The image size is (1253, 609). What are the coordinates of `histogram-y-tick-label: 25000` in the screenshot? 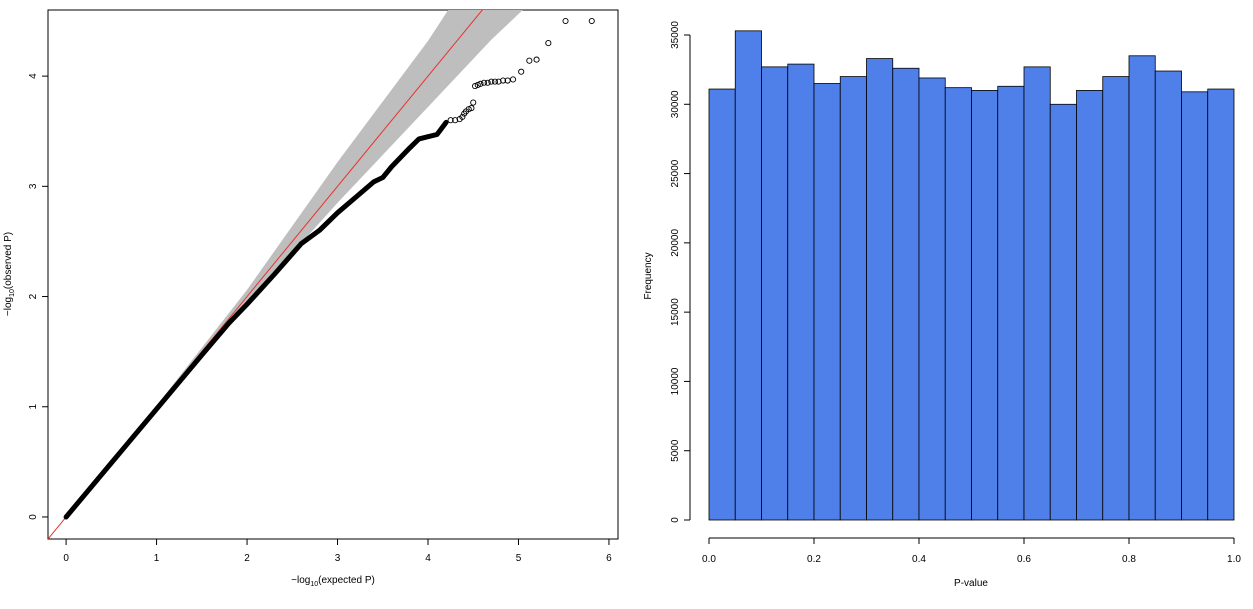 It's located at (675, 173).